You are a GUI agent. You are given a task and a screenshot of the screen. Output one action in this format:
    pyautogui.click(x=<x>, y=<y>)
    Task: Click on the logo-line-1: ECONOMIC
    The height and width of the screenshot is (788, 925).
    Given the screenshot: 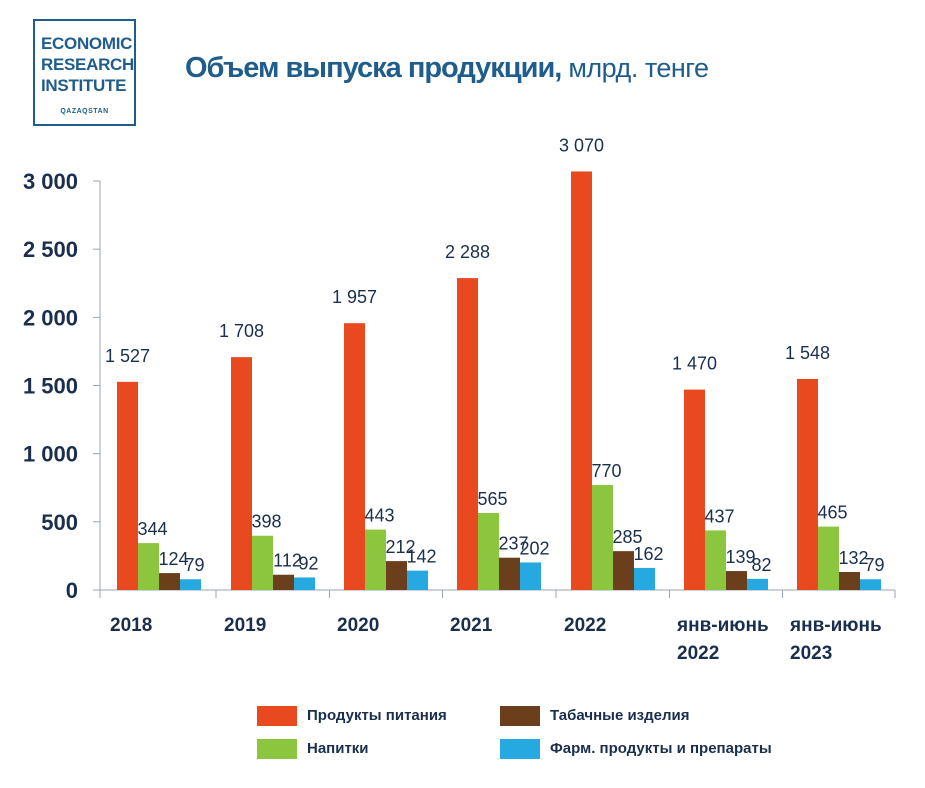 What is the action you would take?
    pyautogui.click(x=87, y=43)
    